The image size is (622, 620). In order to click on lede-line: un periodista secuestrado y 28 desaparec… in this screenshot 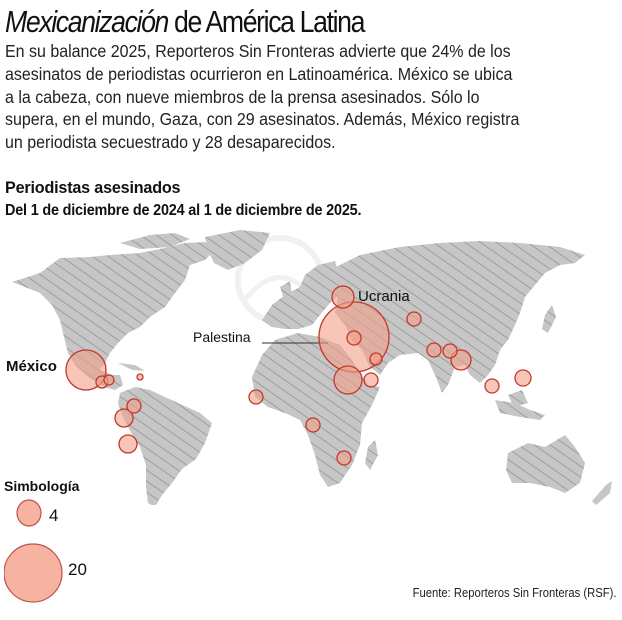, I will do `click(170, 142)`.